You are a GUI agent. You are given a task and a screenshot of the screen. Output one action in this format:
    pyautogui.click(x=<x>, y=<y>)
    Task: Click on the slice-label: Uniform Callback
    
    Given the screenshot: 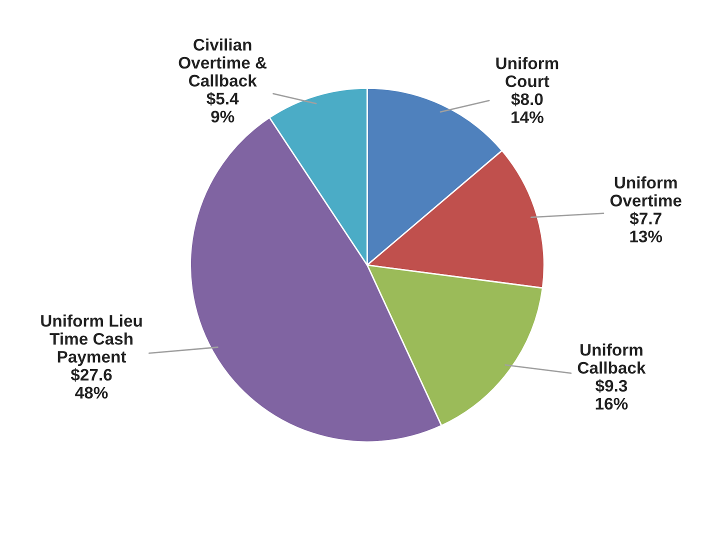 What is the action you would take?
    pyautogui.click(x=612, y=359)
    